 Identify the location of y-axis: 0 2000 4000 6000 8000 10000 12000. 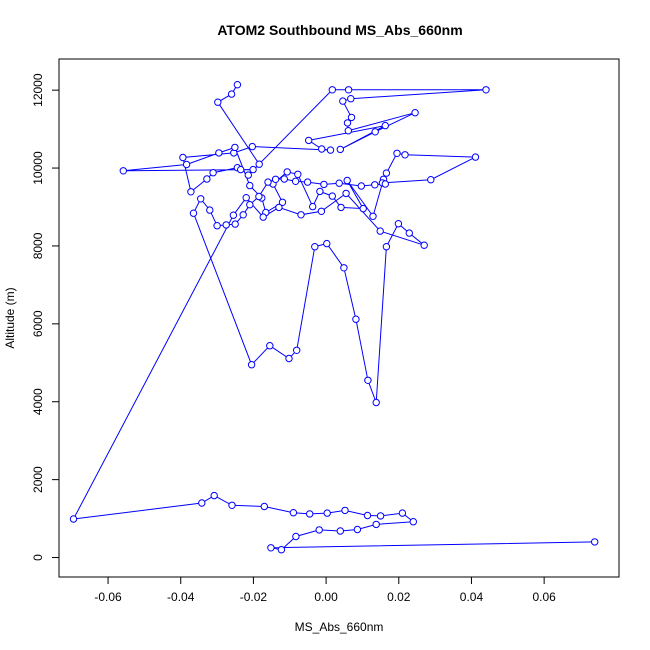
(45, 317).